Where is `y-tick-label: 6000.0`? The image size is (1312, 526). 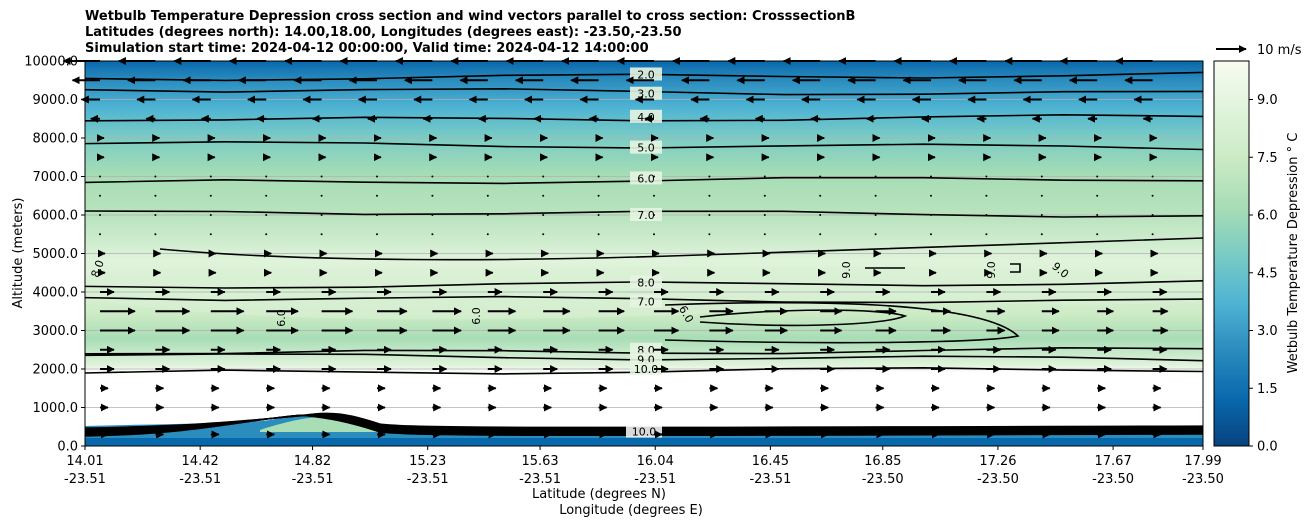
y-tick-label: 6000.0 is located at coordinates (56, 216).